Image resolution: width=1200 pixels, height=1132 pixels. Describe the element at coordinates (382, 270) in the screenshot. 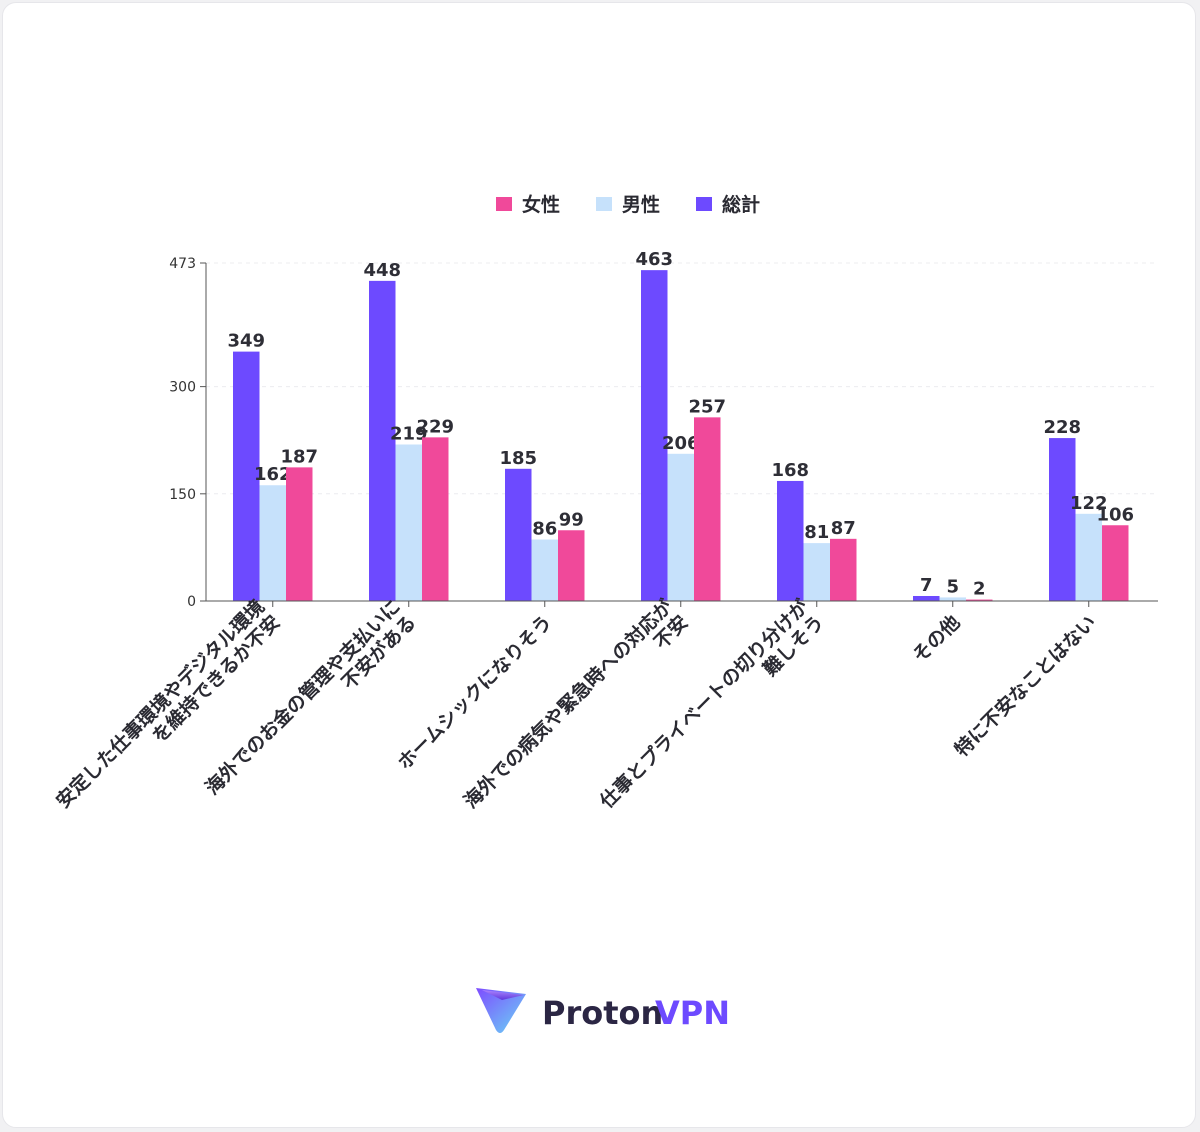

I see `bar-value-label-1-0: 448` at that location.